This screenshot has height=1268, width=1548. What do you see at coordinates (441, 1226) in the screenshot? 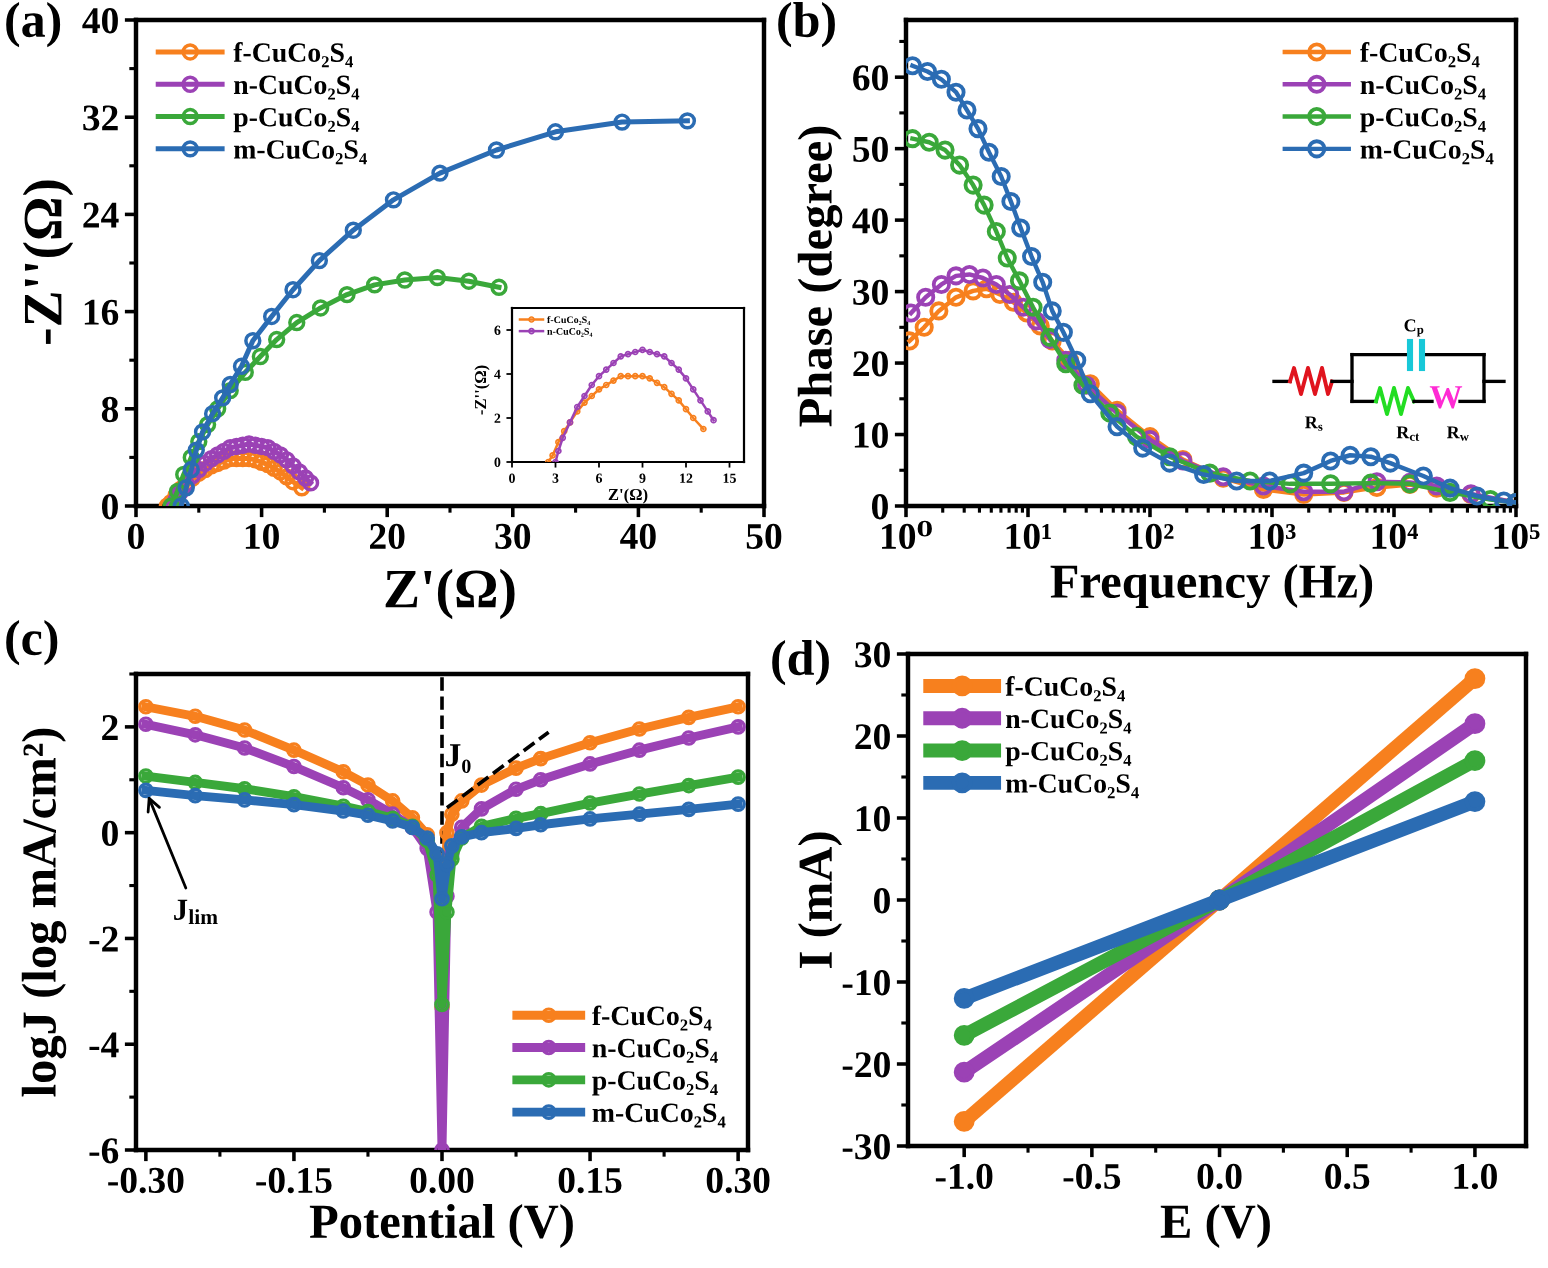
I see `x-axis-title: Potential (V)` at bounding box center [441, 1226].